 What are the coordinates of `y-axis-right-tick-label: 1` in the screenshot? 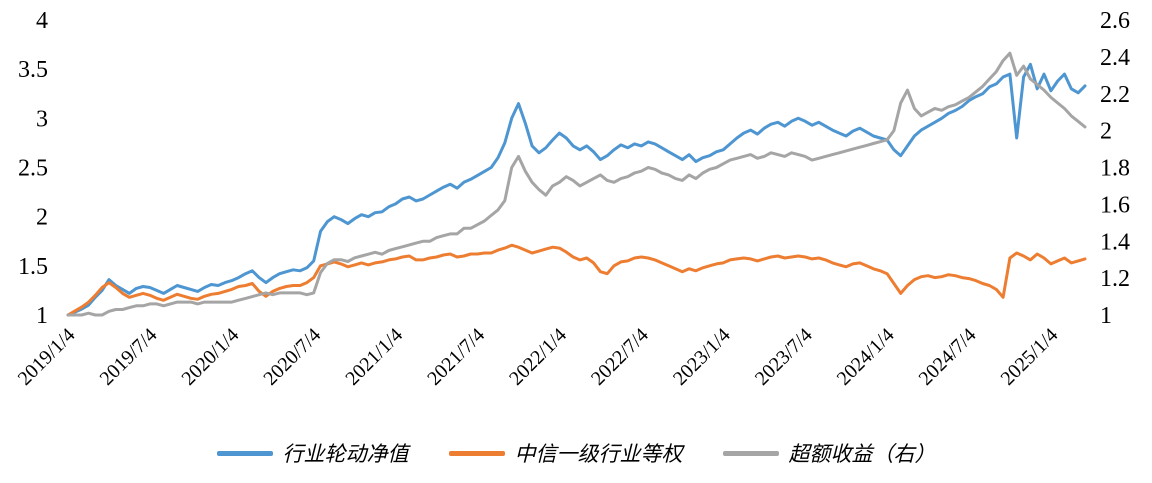 It's located at (1106, 316).